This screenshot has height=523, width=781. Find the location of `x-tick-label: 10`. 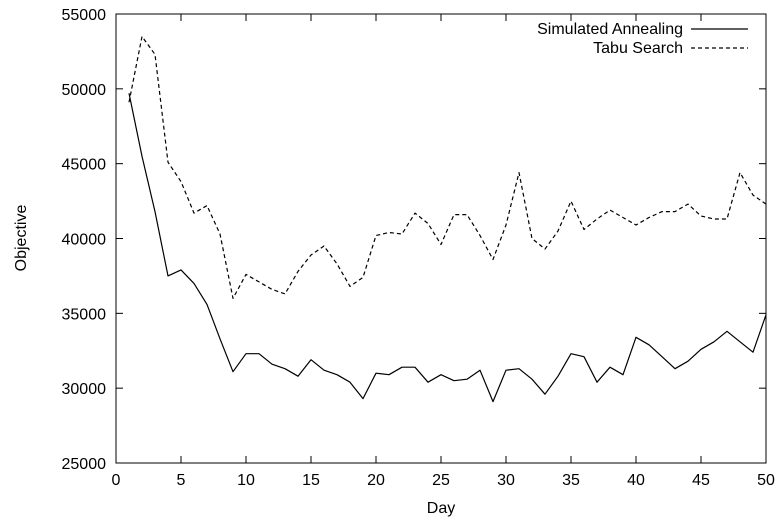

x-tick-label: 10 is located at coordinates (246, 480).